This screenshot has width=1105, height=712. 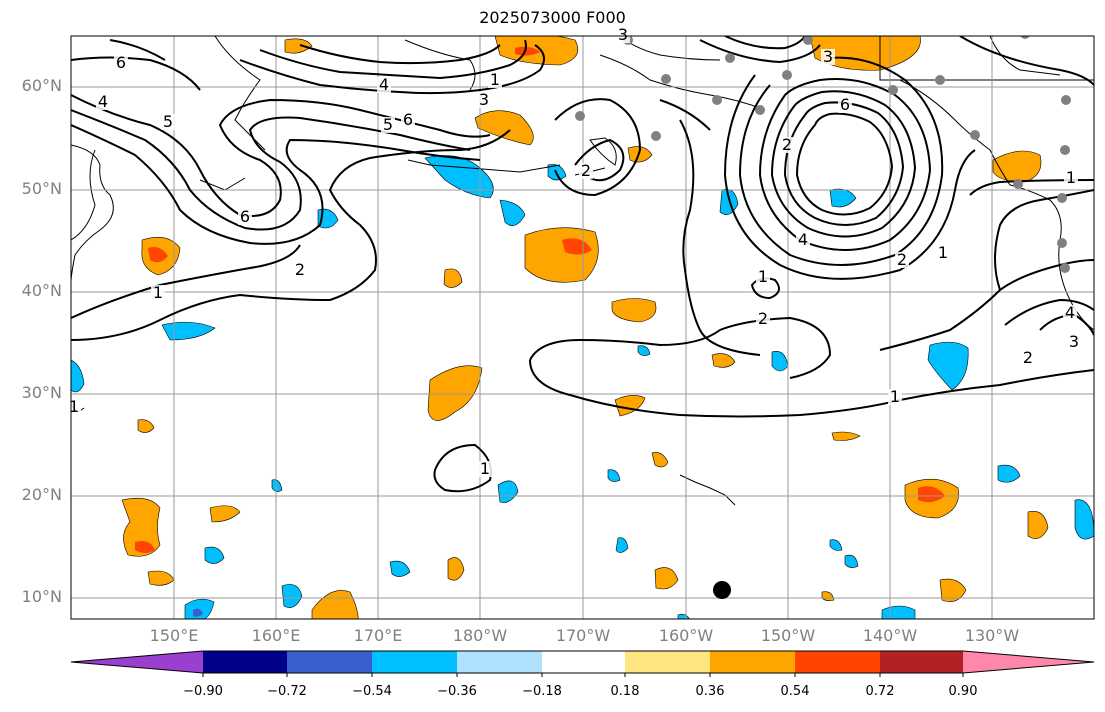 I want to click on map-title: 2025073000 F000, so click(x=552, y=17).